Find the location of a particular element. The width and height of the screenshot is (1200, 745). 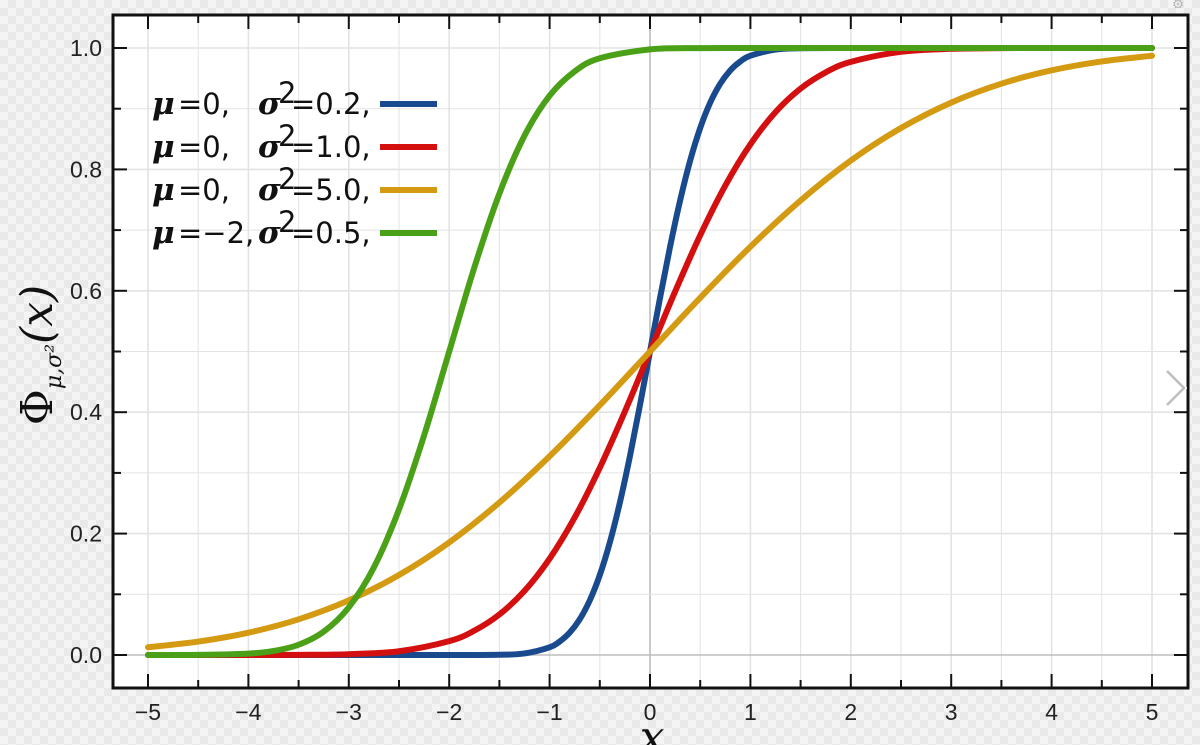

y-axis-label-sub: μ,σ² is located at coordinates (54, 366).